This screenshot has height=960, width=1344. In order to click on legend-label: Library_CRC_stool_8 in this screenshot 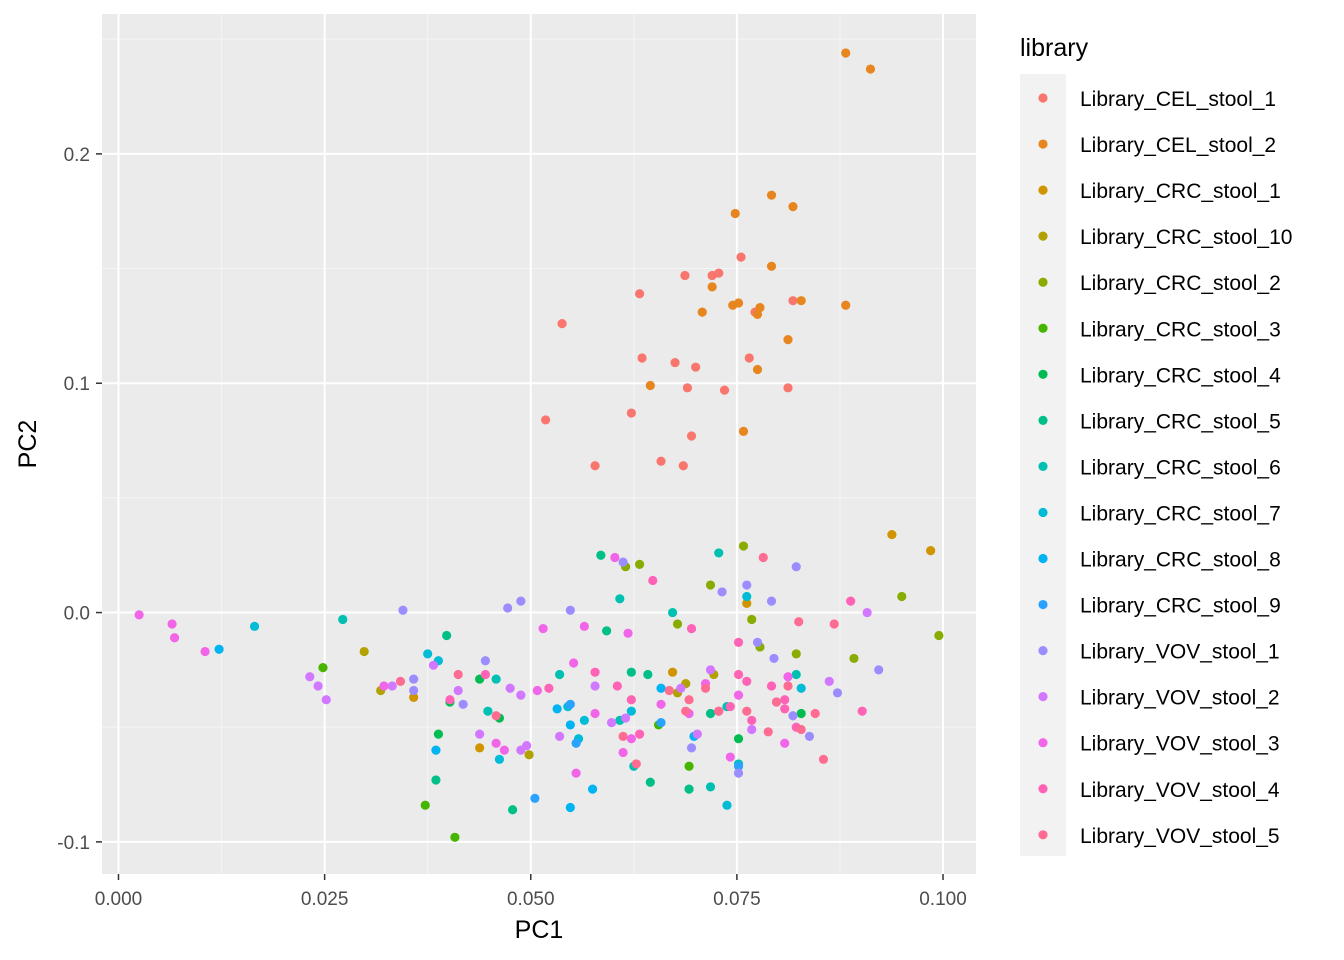, I will do `click(1180, 560)`.